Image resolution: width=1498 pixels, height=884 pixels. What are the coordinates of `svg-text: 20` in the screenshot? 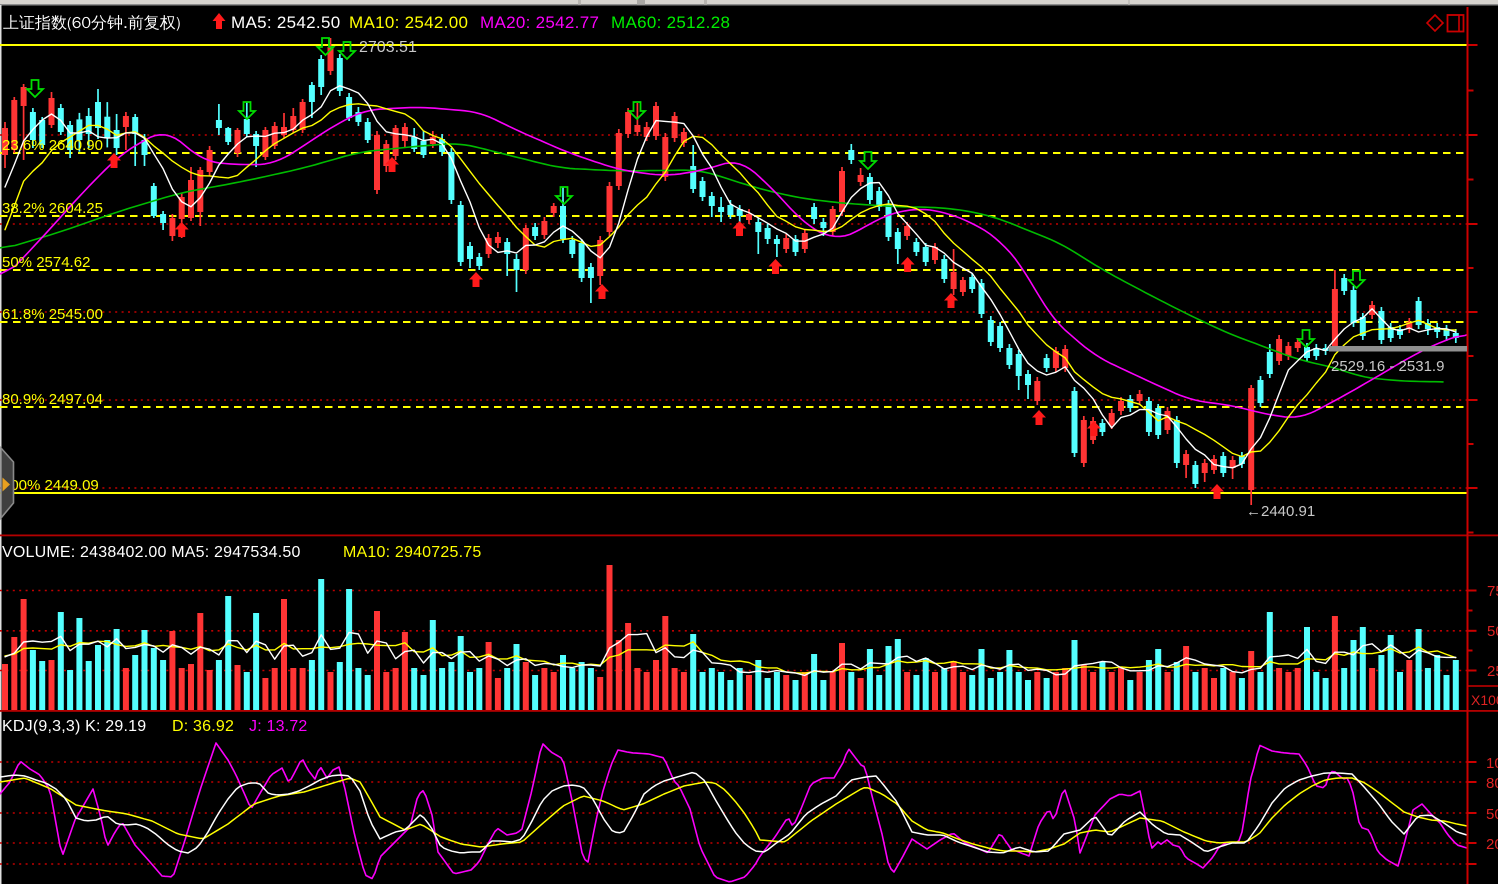 It's located at (1492, 844).